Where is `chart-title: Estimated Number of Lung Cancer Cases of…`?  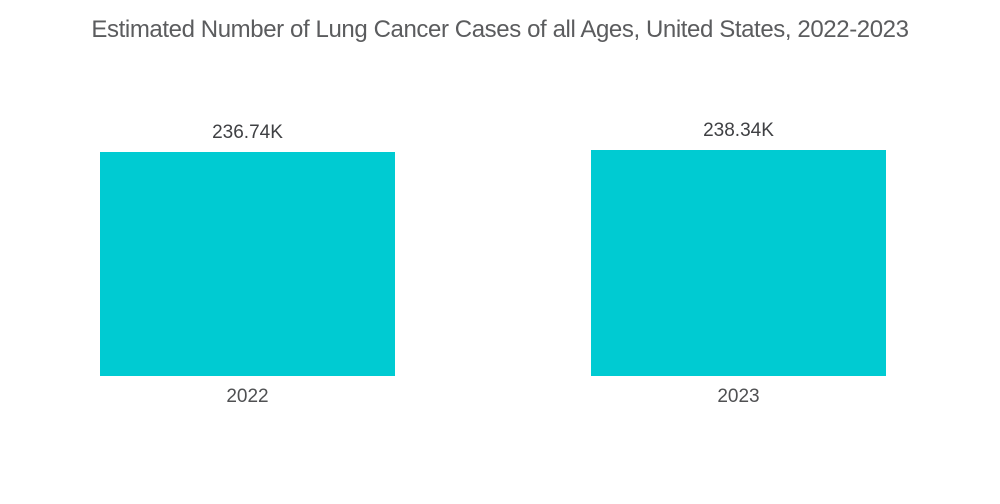 chart-title: Estimated Number of Lung Cancer Cases of… is located at coordinates (500, 29).